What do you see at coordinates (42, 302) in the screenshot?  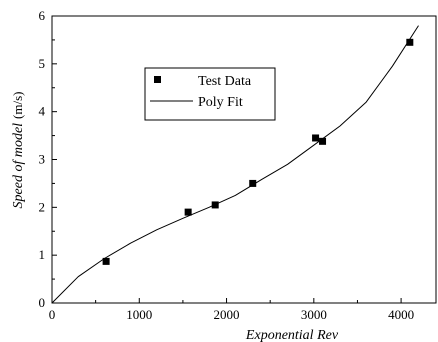 I see `y-tick-label: 0` at bounding box center [42, 302].